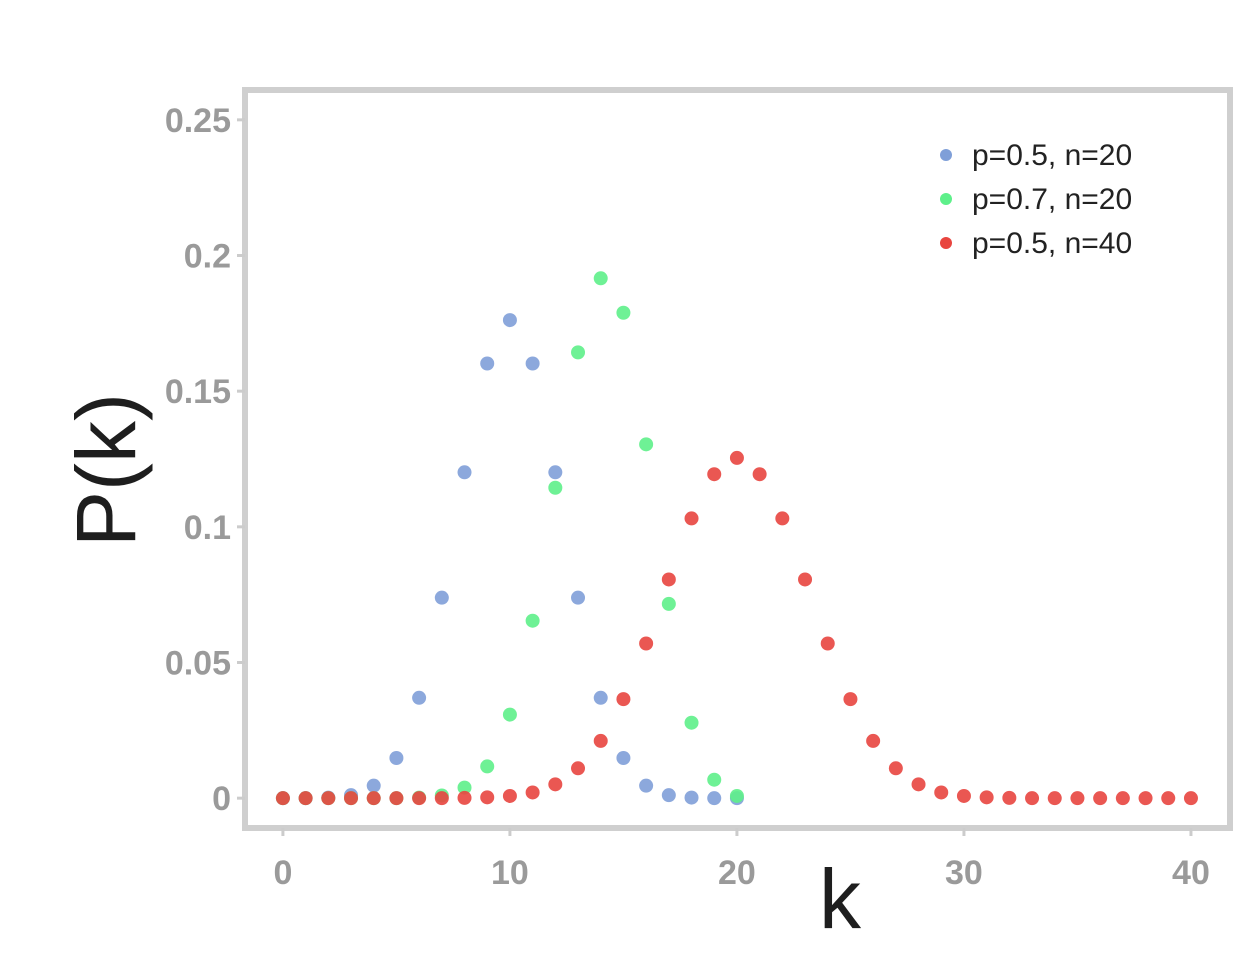 Image resolution: width=1256 pixels, height=960 pixels. I want to click on legend-label: p=0.5, n=20, so click(1052, 155).